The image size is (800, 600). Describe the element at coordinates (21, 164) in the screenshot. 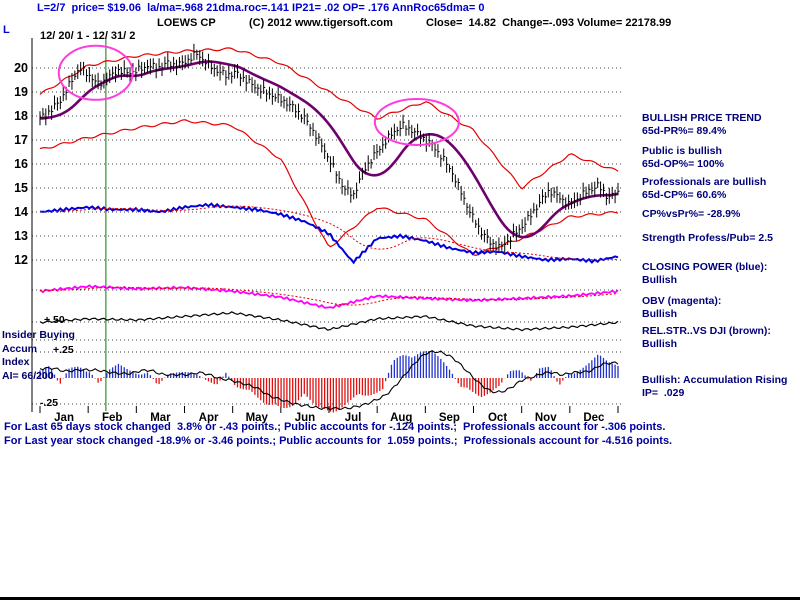

I see `price-tick-label: 16` at that location.